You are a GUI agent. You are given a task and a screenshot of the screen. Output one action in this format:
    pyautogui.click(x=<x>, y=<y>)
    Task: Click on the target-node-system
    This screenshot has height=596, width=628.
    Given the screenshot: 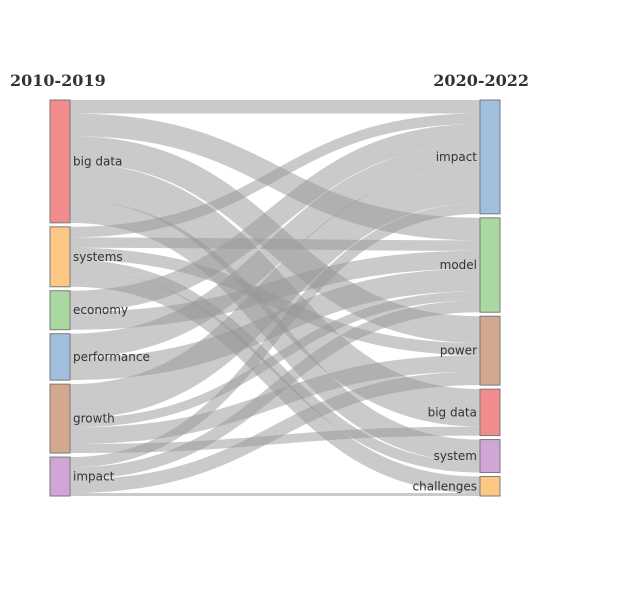 What is the action you would take?
    pyautogui.click(x=490, y=456)
    